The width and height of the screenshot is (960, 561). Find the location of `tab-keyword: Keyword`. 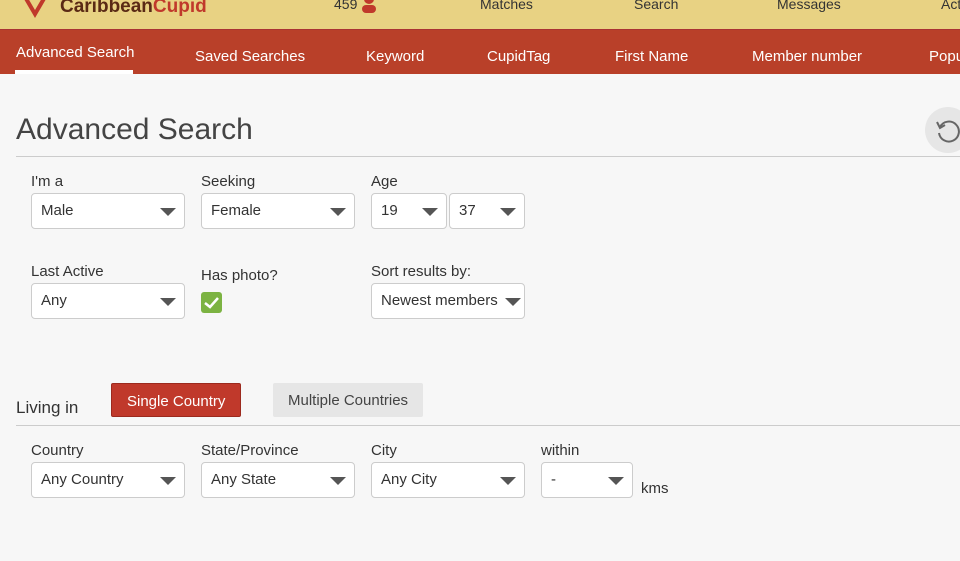

tab-keyword: Keyword is located at coordinates (395, 56).